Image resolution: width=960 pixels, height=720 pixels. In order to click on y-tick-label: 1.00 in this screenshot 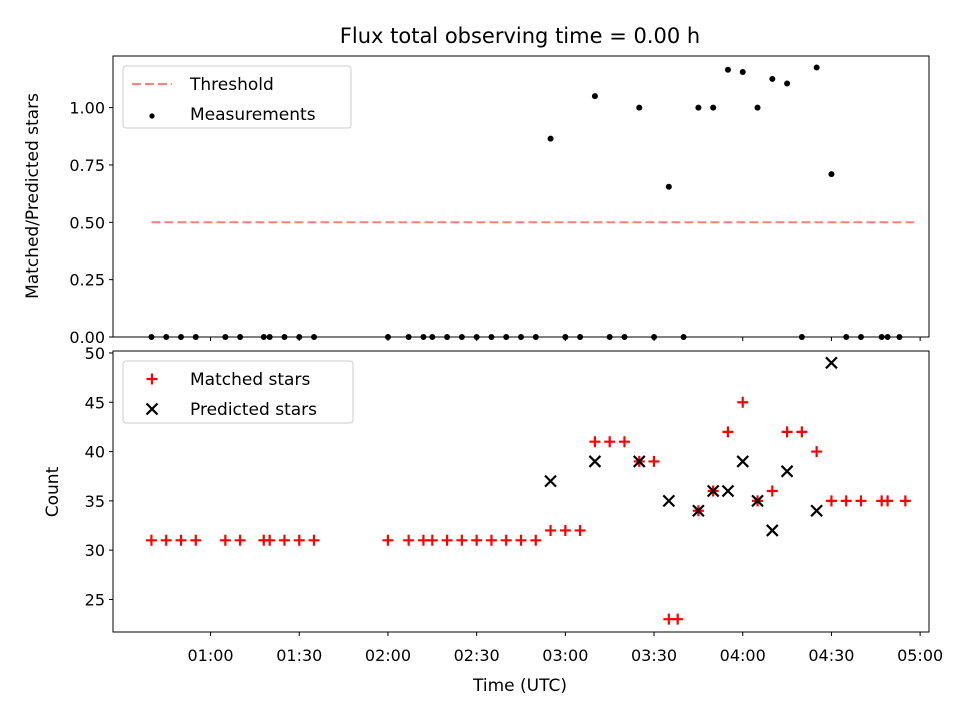, I will do `click(87, 108)`.